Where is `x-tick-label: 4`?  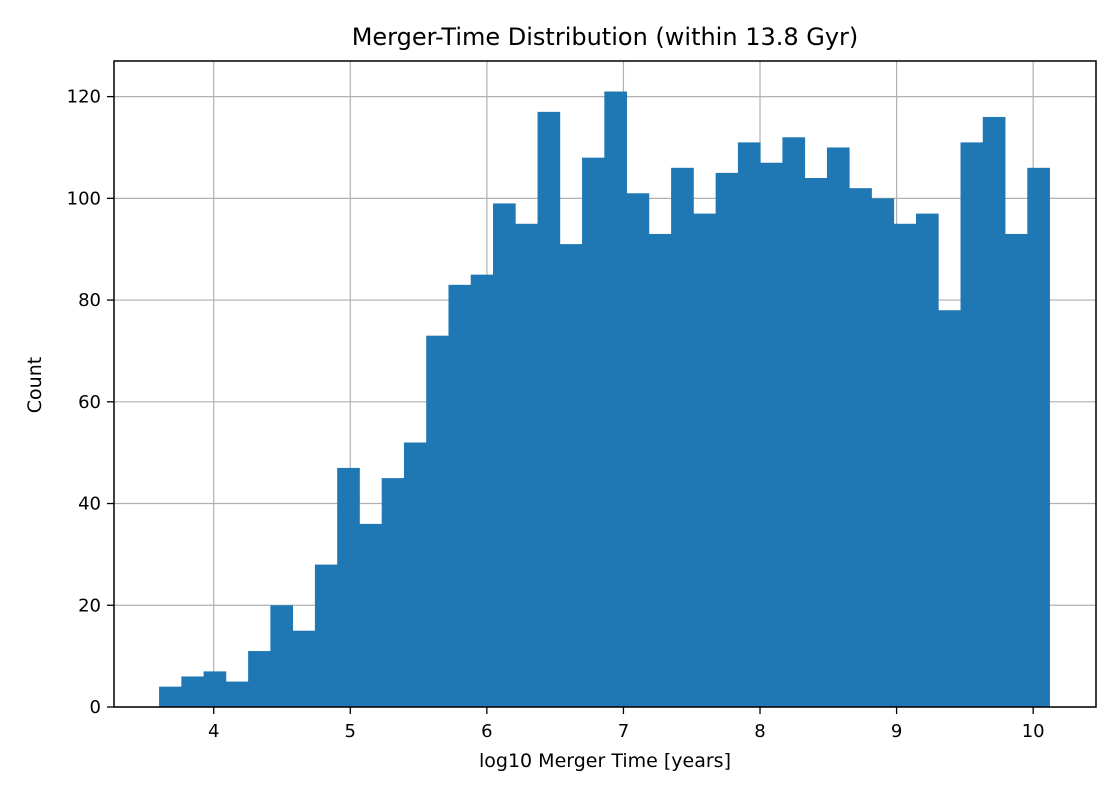 x-tick-label: 4 is located at coordinates (213, 731).